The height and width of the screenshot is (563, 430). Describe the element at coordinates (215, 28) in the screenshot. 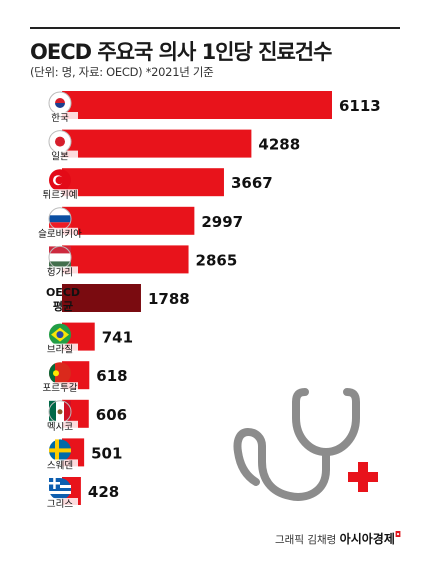

I see `top-rule` at that location.